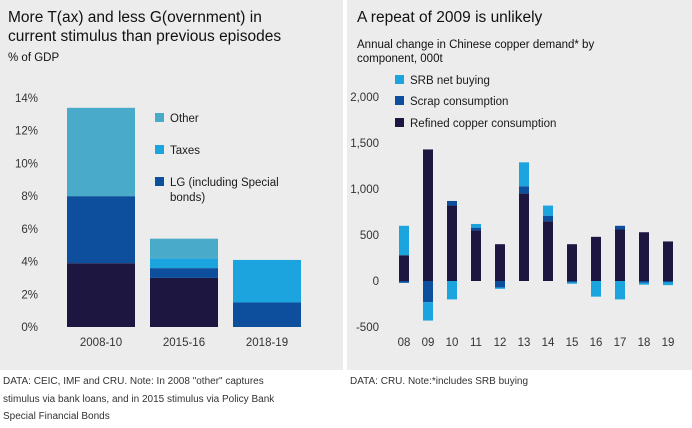 Image resolution: width=692 pixels, height=428 pixels. What do you see at coordinates (26, 164) in the screenshot?
I see `y-tick-label: 10%` at bounding box center [26, 164].